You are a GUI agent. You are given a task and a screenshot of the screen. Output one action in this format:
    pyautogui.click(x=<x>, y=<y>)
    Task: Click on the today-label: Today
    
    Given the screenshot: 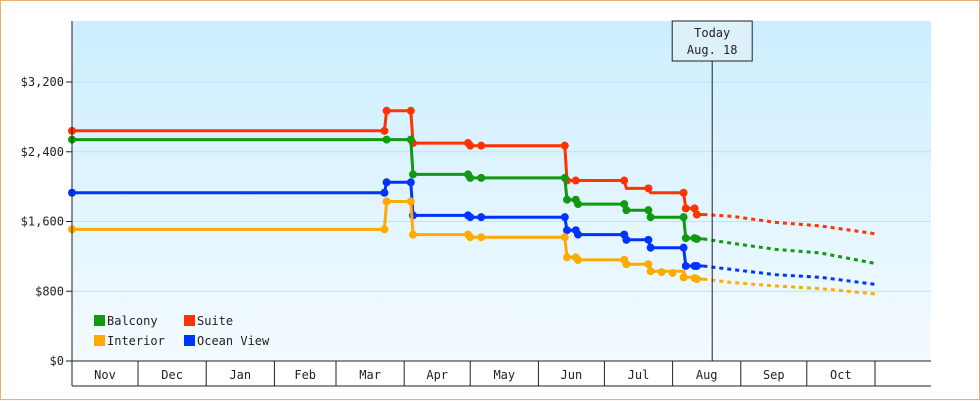 What is the action you would take?
    pyautogui.click(x=712, y=33)
    